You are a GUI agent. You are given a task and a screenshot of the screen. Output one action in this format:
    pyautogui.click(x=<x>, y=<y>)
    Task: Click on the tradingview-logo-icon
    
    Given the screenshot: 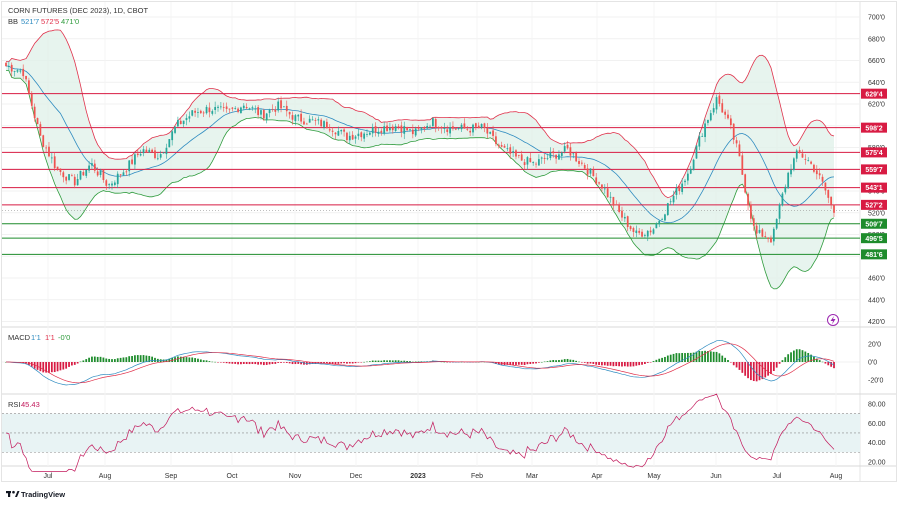 What is the action you would take?
    pyautogui.click(x=13, y=493)
    